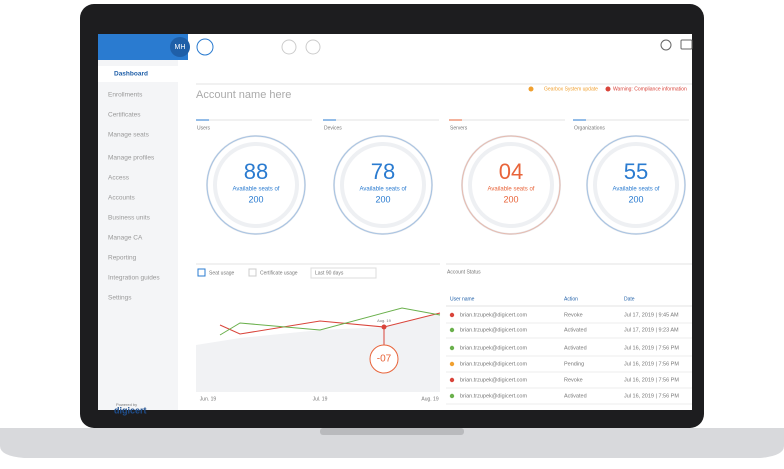  I want to click on dropdown, so click(343, 273).